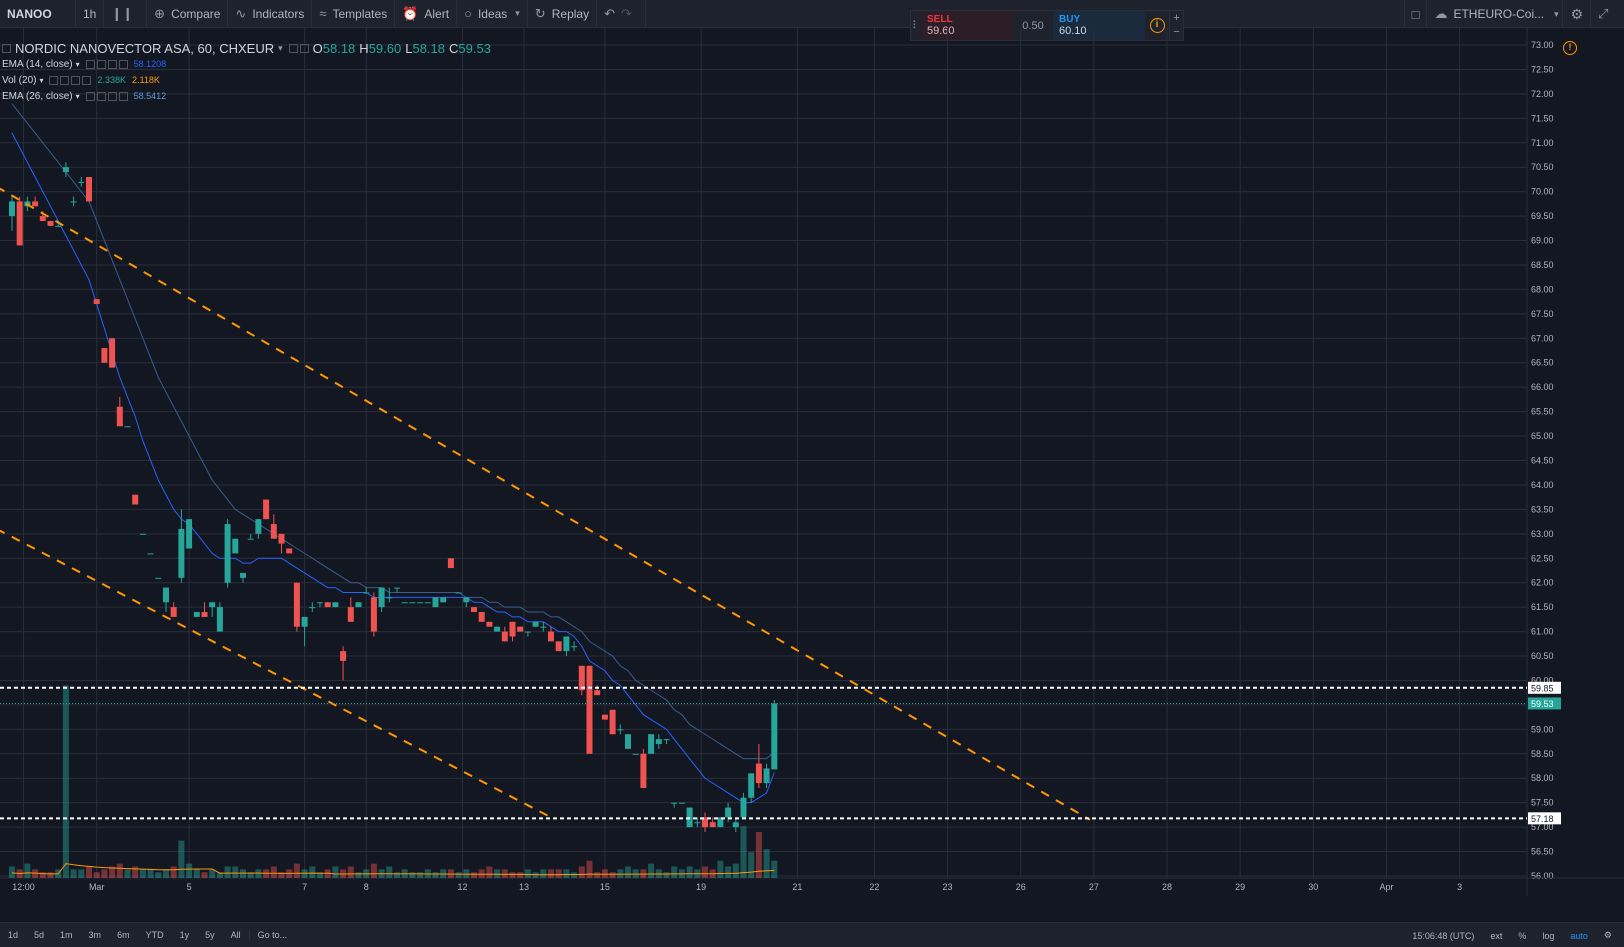 The image size is (1624, 947). What do you see at coordinates (1542, 216) in the screenshot?
I see `y-tick-label: 69.50` at bounding box center [1542, 216].